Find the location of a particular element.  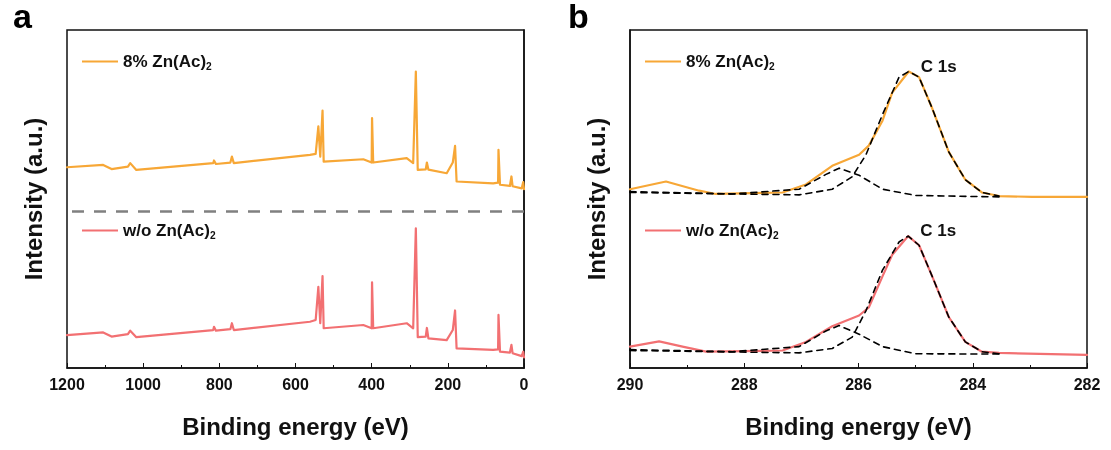

x-tick-label: 400 is located at coordinates (372, 384).